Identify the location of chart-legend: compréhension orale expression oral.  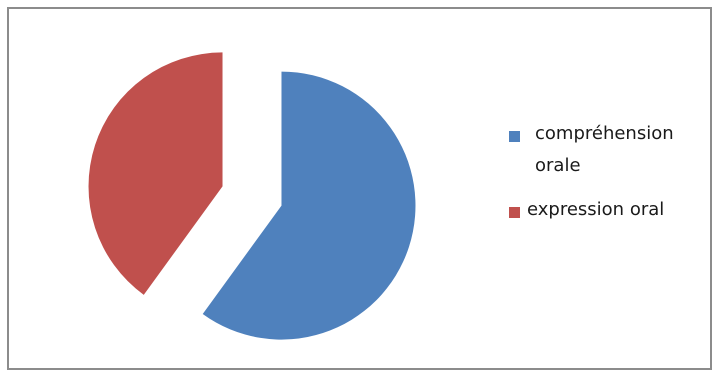
(604, 172).